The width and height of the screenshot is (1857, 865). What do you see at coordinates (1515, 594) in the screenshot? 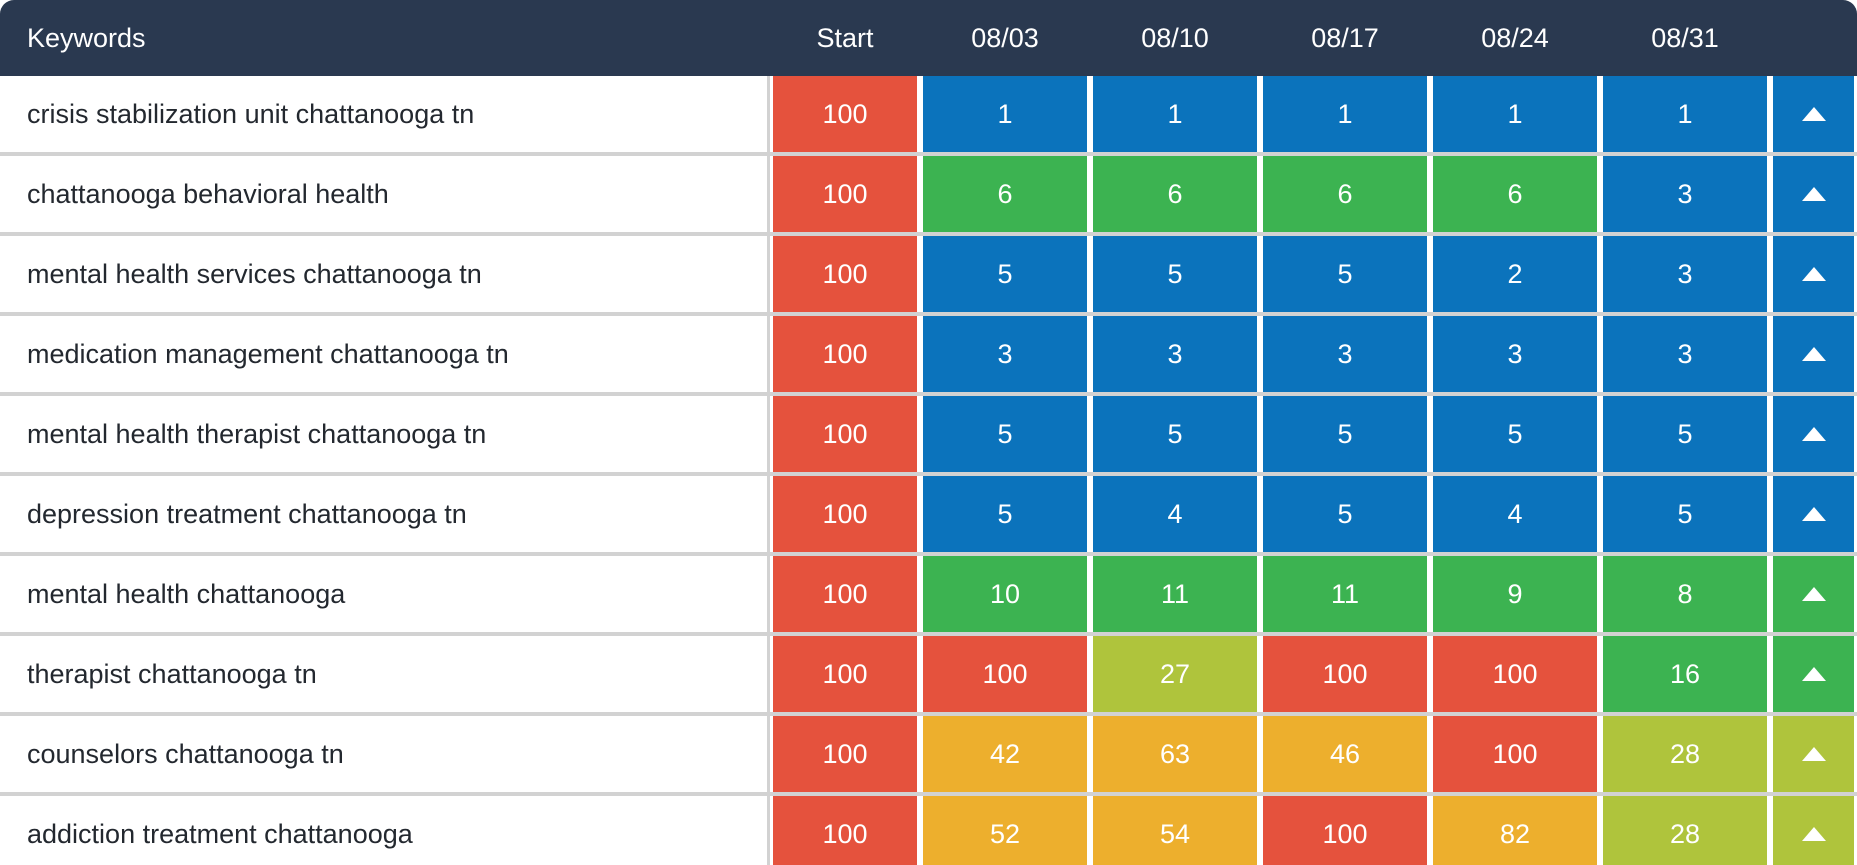
I see `rank-cell: 9` at bounding box center [1515, 594].